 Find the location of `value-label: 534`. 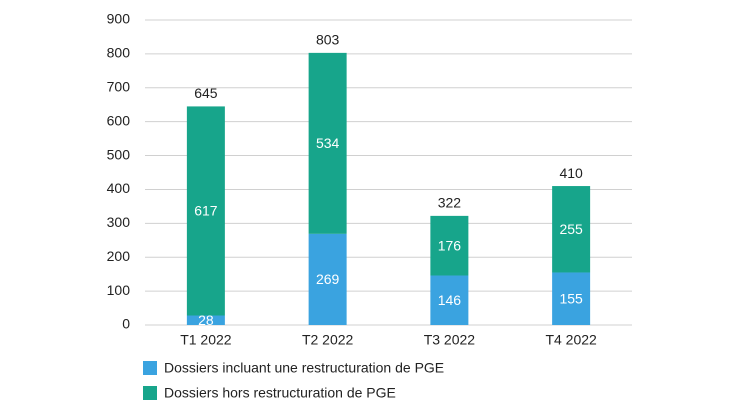

value-label: 534 is located at coordinates (328, 143).